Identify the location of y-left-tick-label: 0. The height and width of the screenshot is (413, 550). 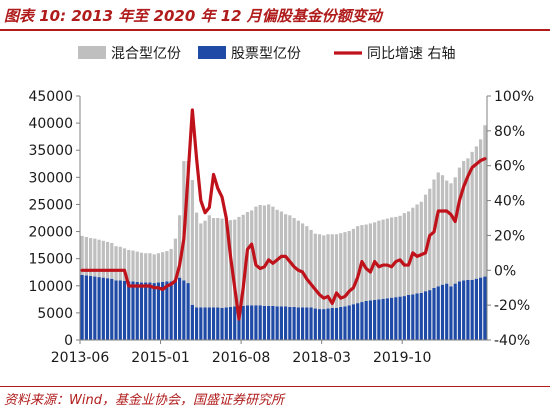
(68, 341).